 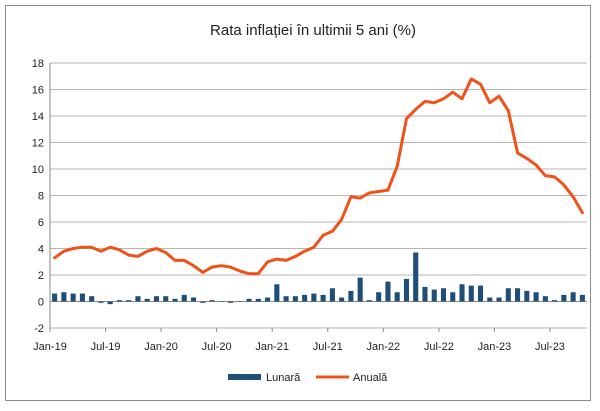 What do you see at coordinates (39, 329) in the screenshot?
I see `y-tick-label: -2` at bounding box center [39, 329].